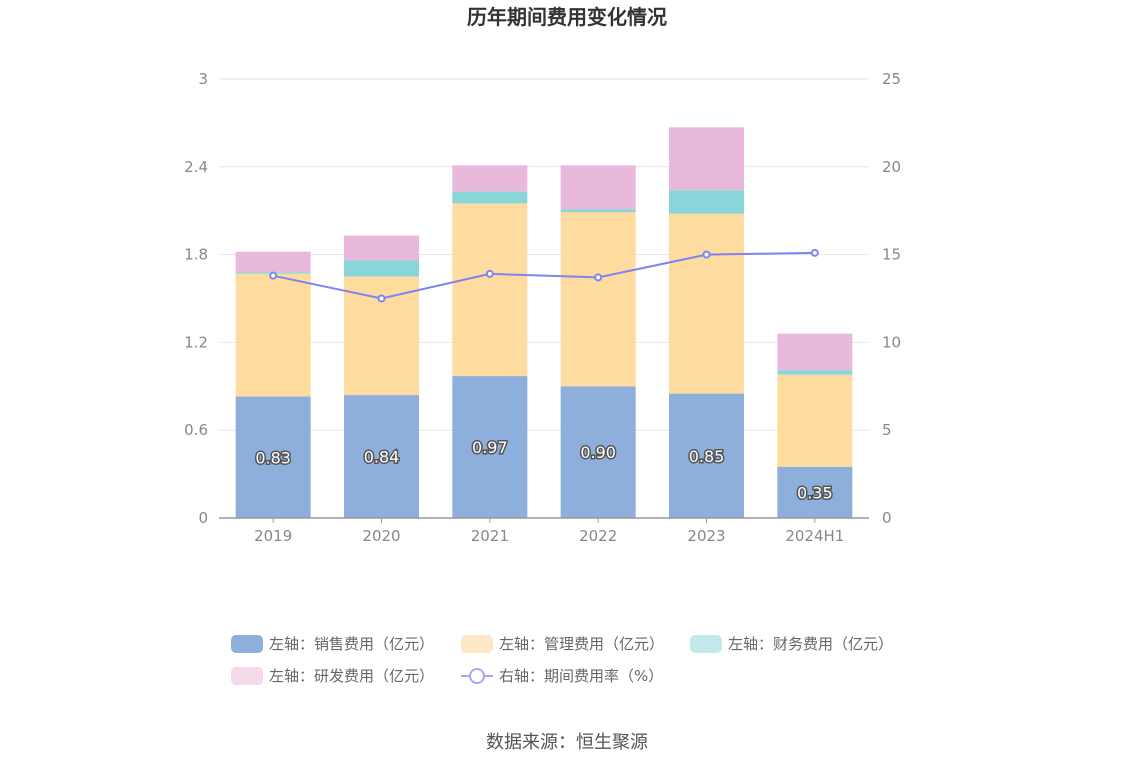 The height and width of the screenshot is (766, 1134). I want to click on legend-label: 左轴：销售费用（亿元）, so click(351, 644).